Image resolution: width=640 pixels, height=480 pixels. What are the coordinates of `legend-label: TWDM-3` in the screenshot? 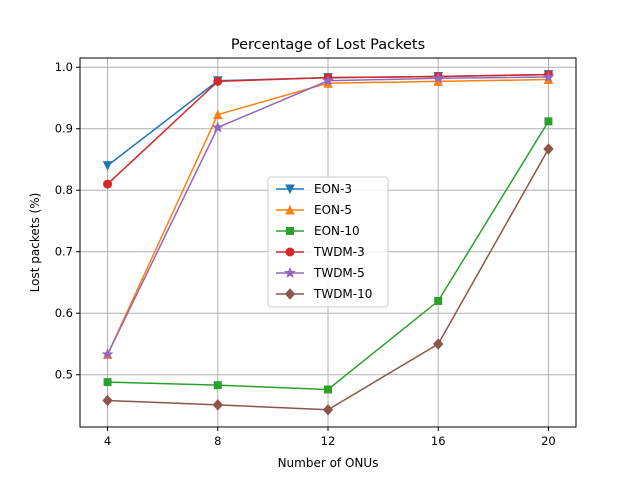 It's located at (339, 252).